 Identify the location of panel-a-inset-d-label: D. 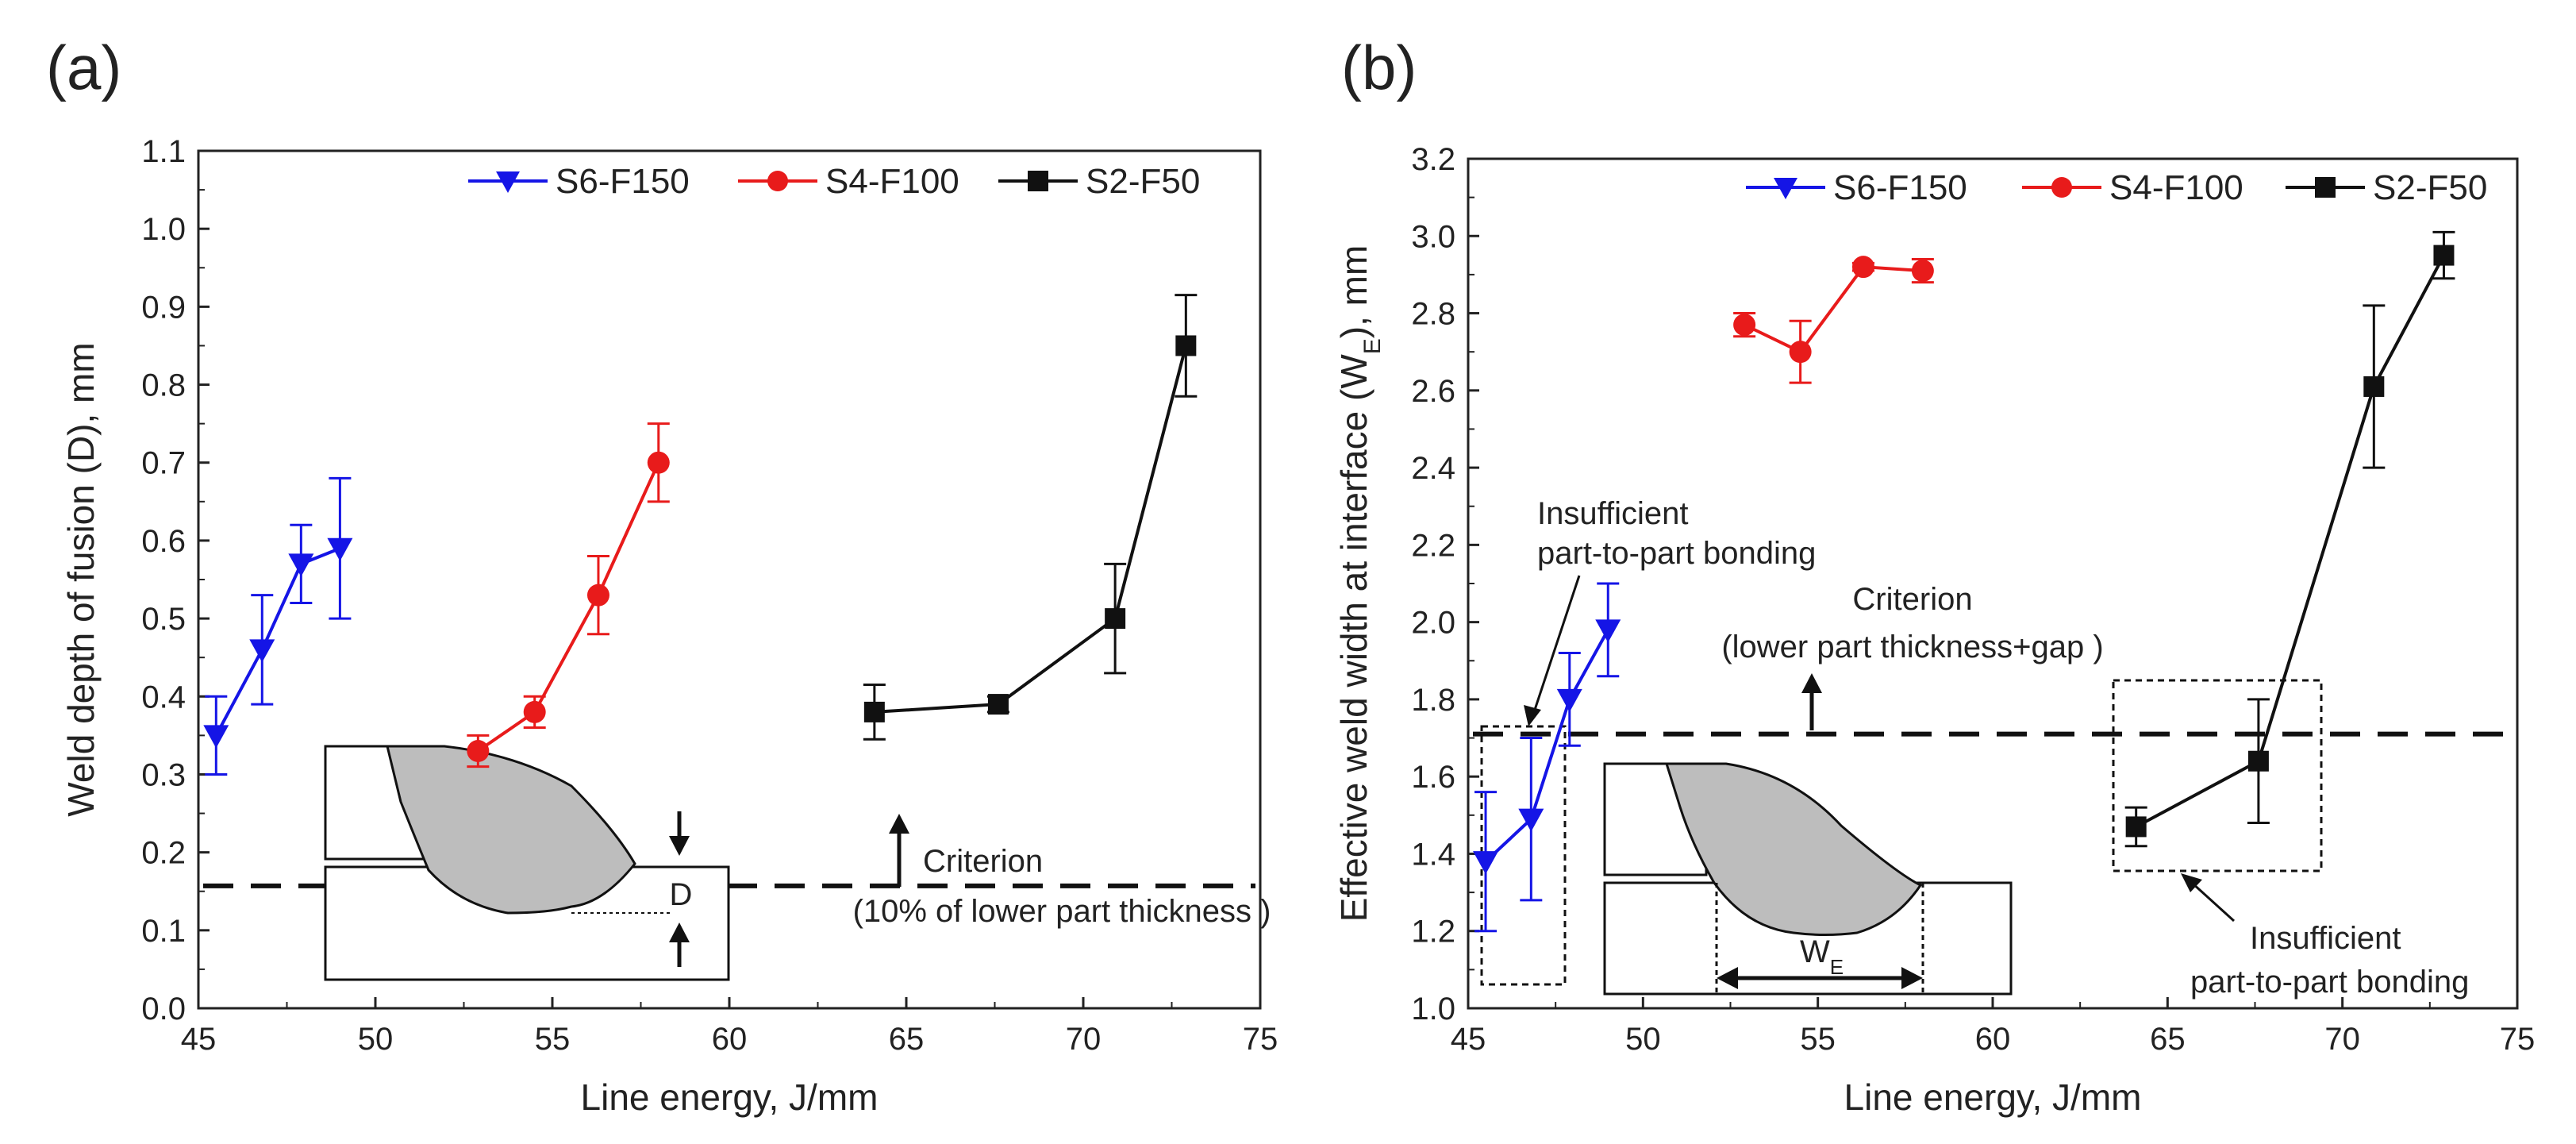
(681, 894).